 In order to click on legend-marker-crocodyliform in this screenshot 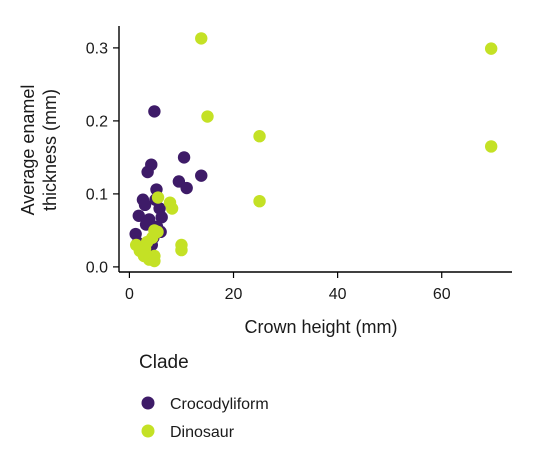, I will do `click(148, 403)`.